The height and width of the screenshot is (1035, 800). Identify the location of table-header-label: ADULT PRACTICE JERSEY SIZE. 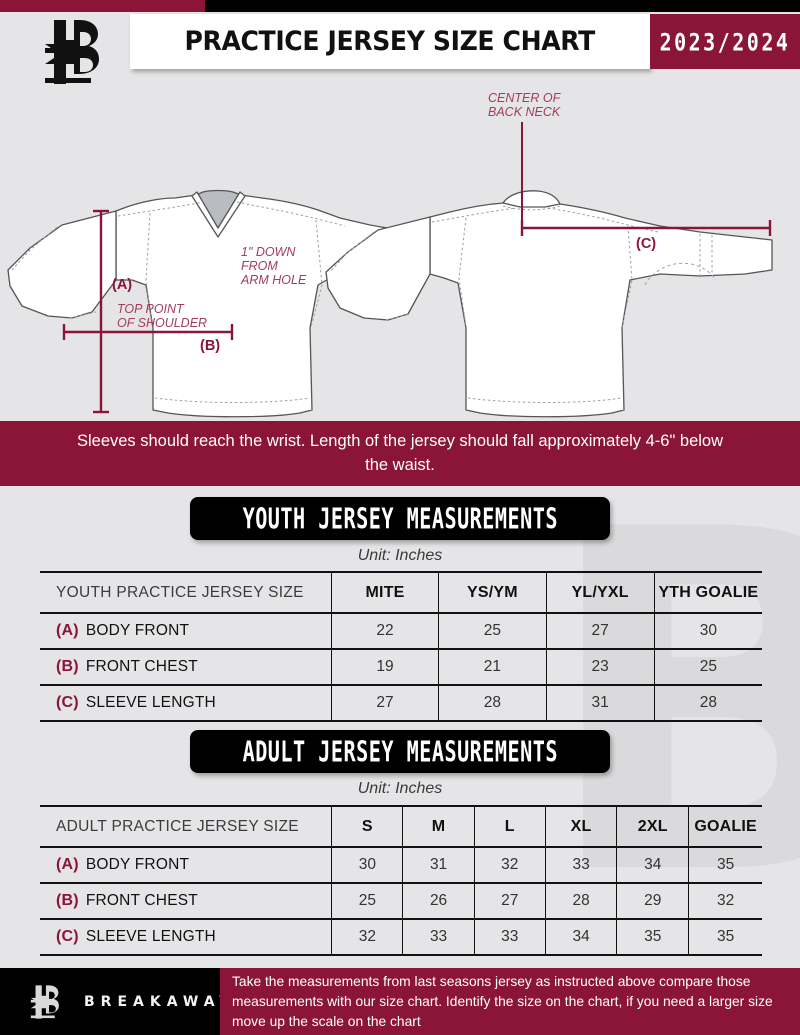
(186, 826).